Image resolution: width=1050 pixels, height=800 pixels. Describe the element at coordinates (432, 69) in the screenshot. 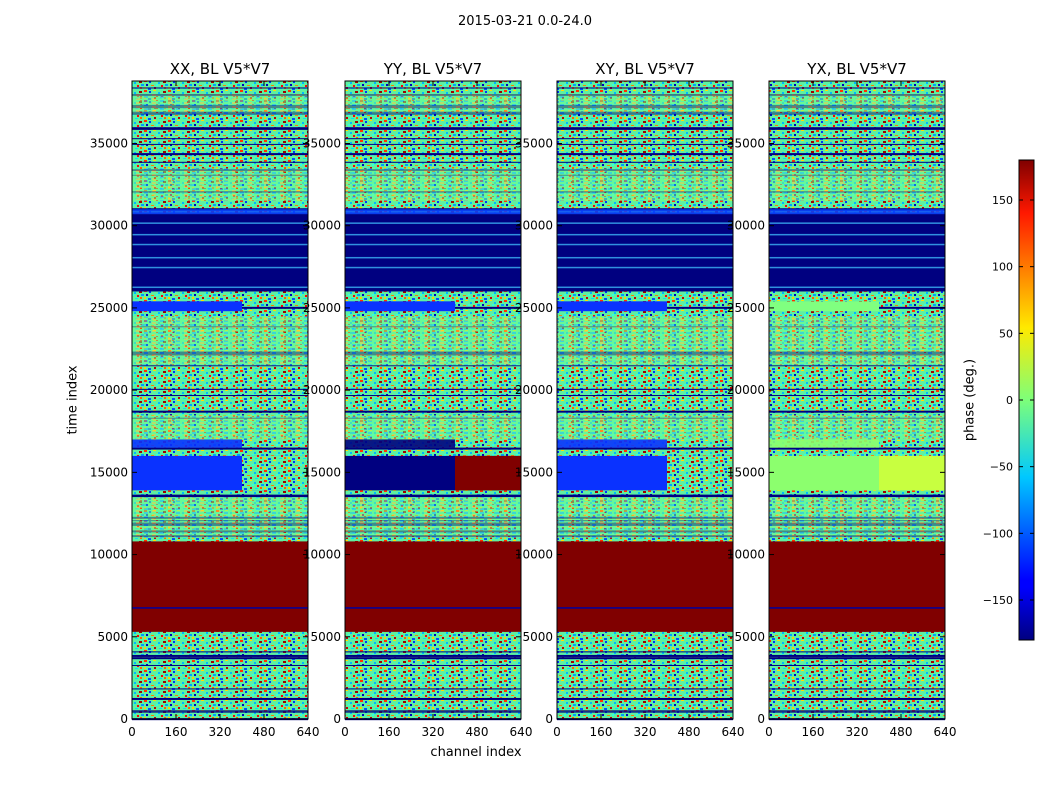

I see `panel-title: YY, BL V5*V7` at that location.